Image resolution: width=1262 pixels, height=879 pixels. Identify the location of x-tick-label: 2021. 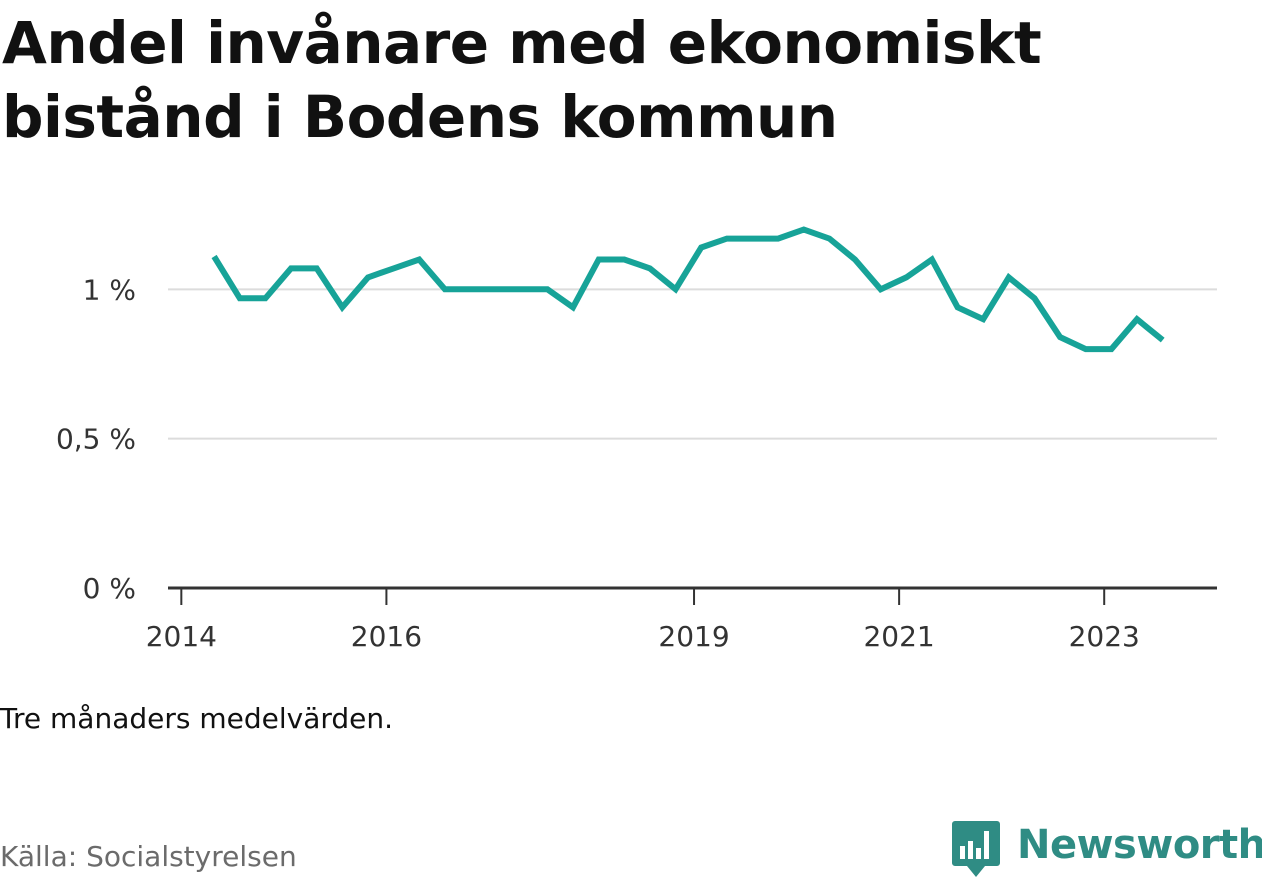
(898, 636).